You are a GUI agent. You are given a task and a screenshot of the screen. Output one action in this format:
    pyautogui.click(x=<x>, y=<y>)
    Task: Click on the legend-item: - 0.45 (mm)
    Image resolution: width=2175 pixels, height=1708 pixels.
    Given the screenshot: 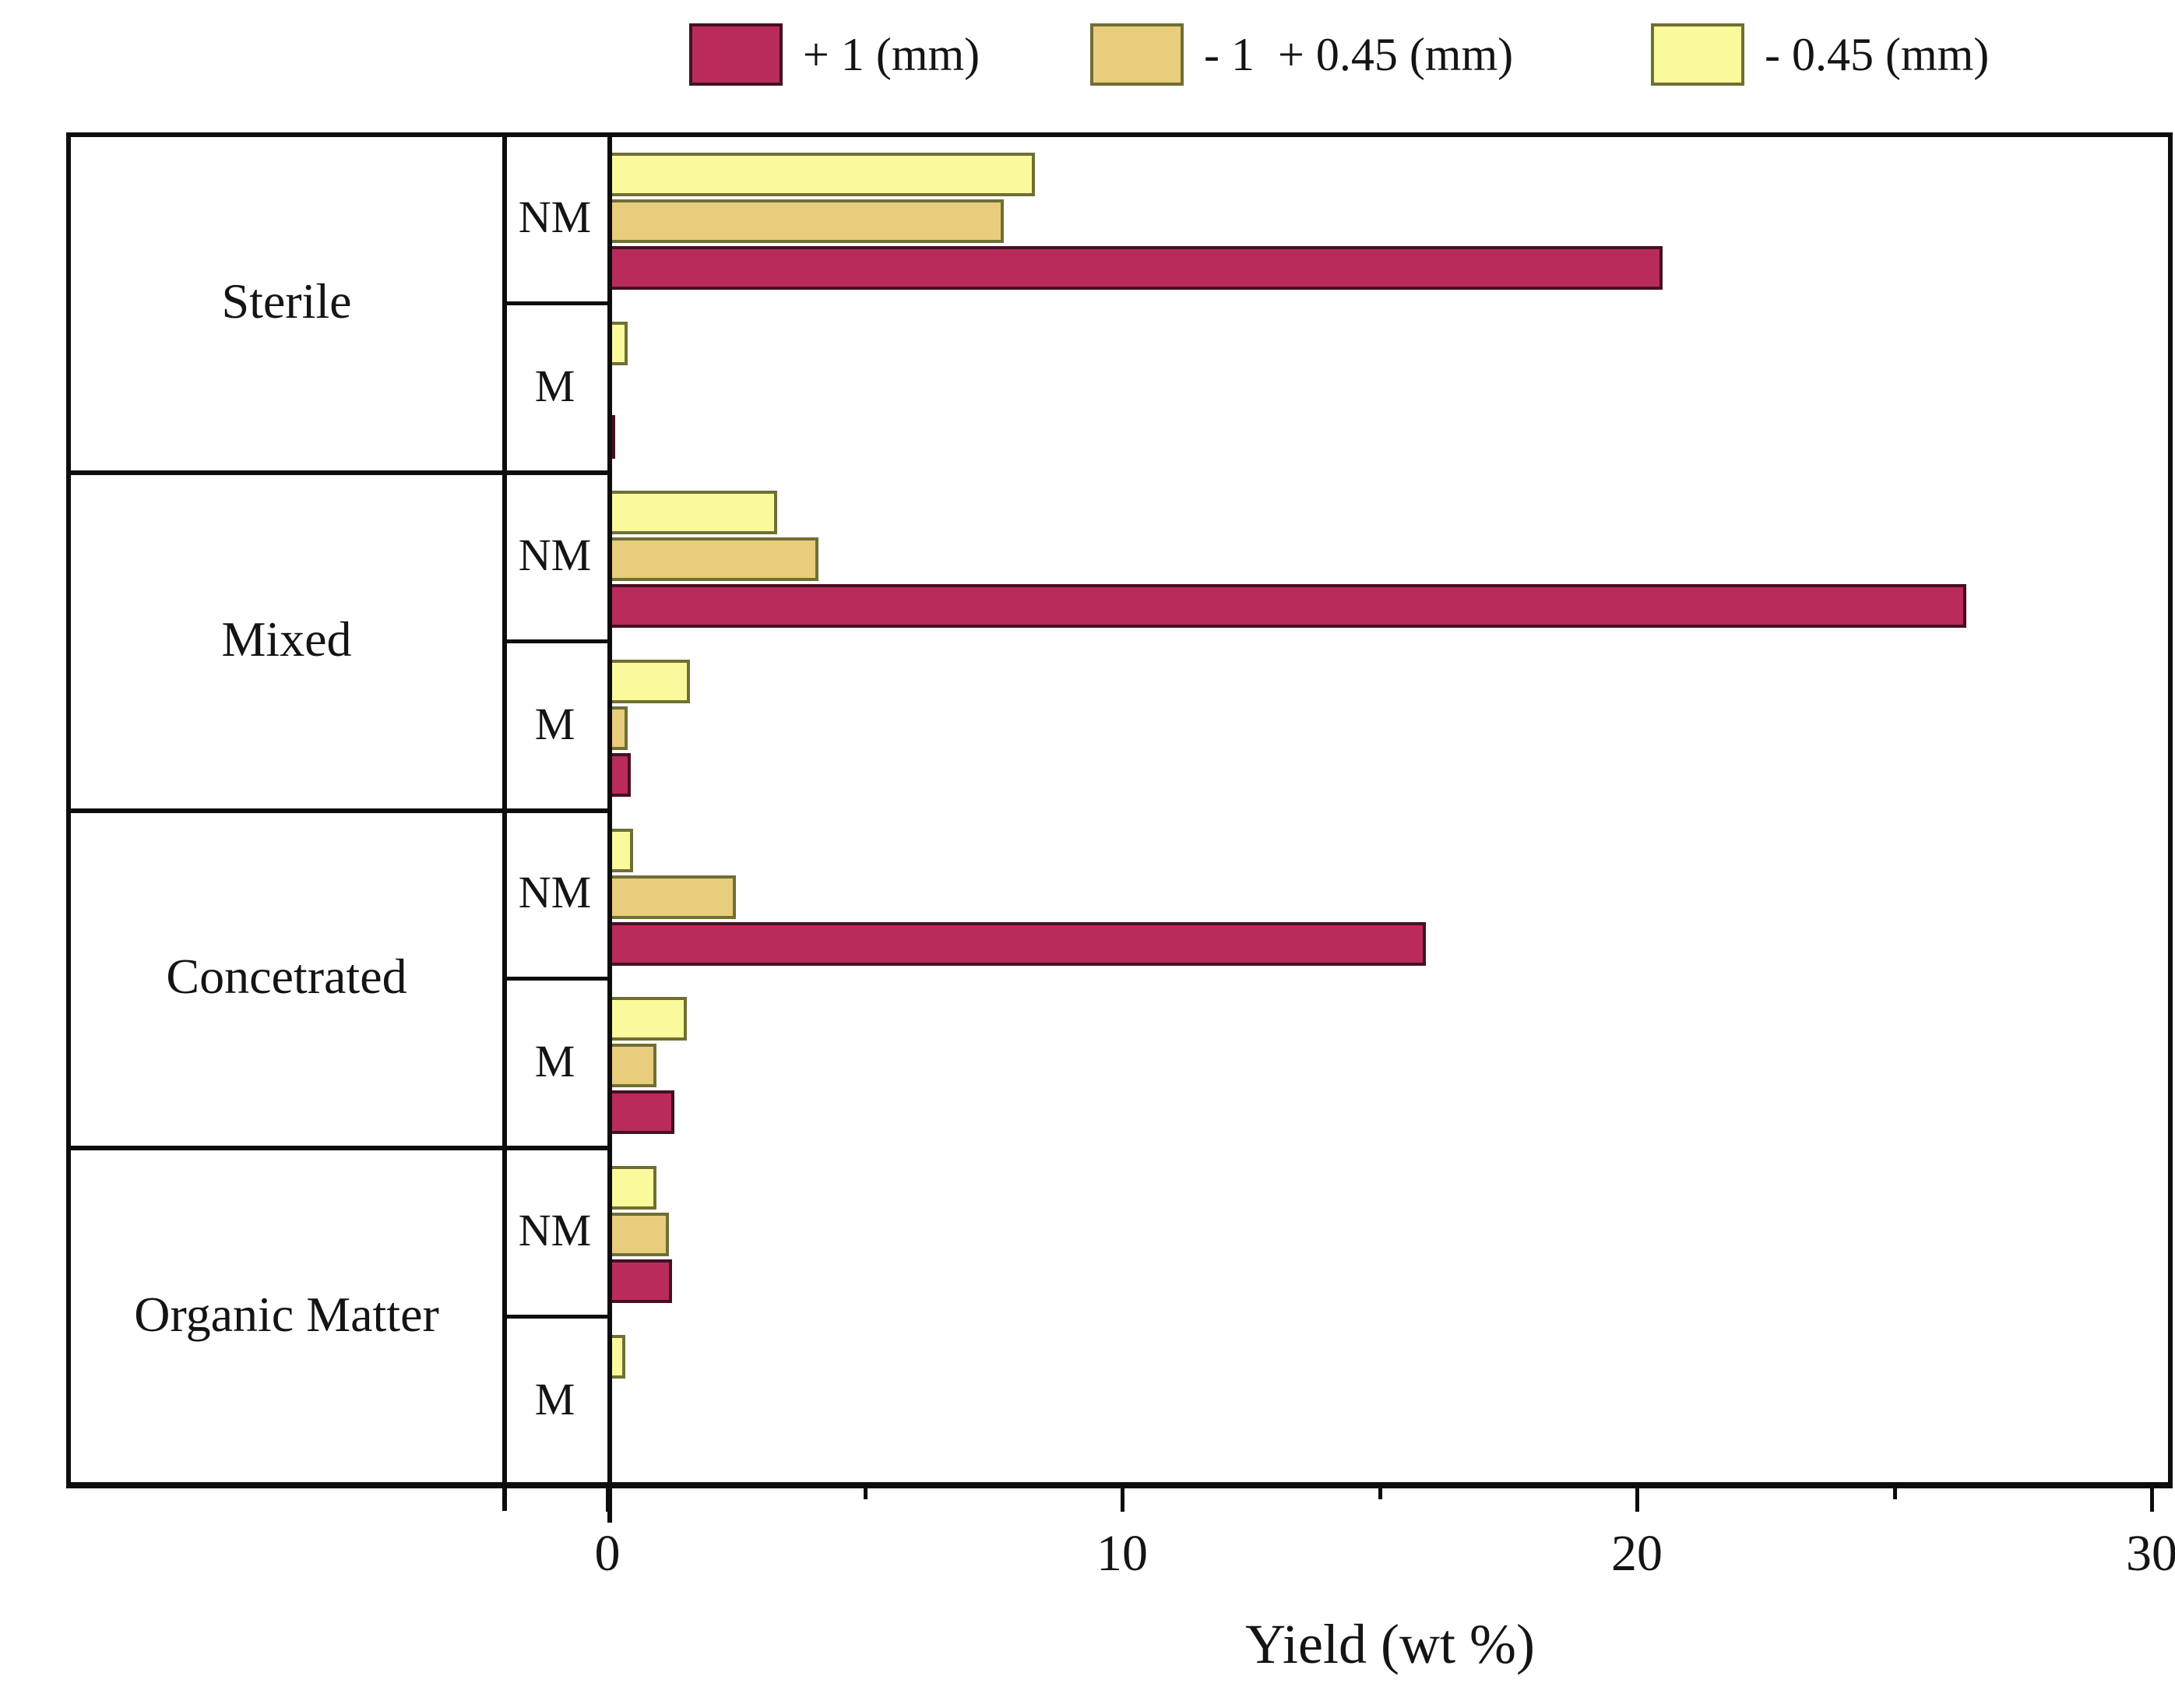 What is the action you would take?
    pyautogui.click(x=1820, y=54)
    